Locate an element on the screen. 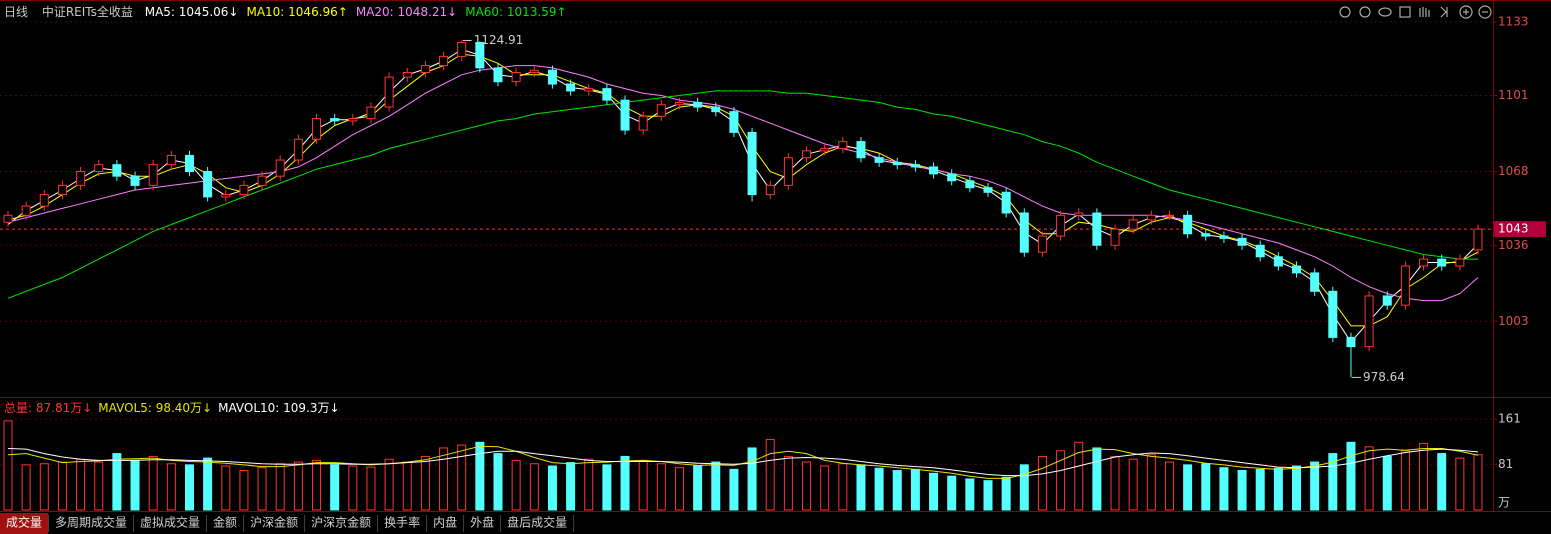 This screenshot has height=534, width=1551. icon-settings is located at coordinates (1345, 12).